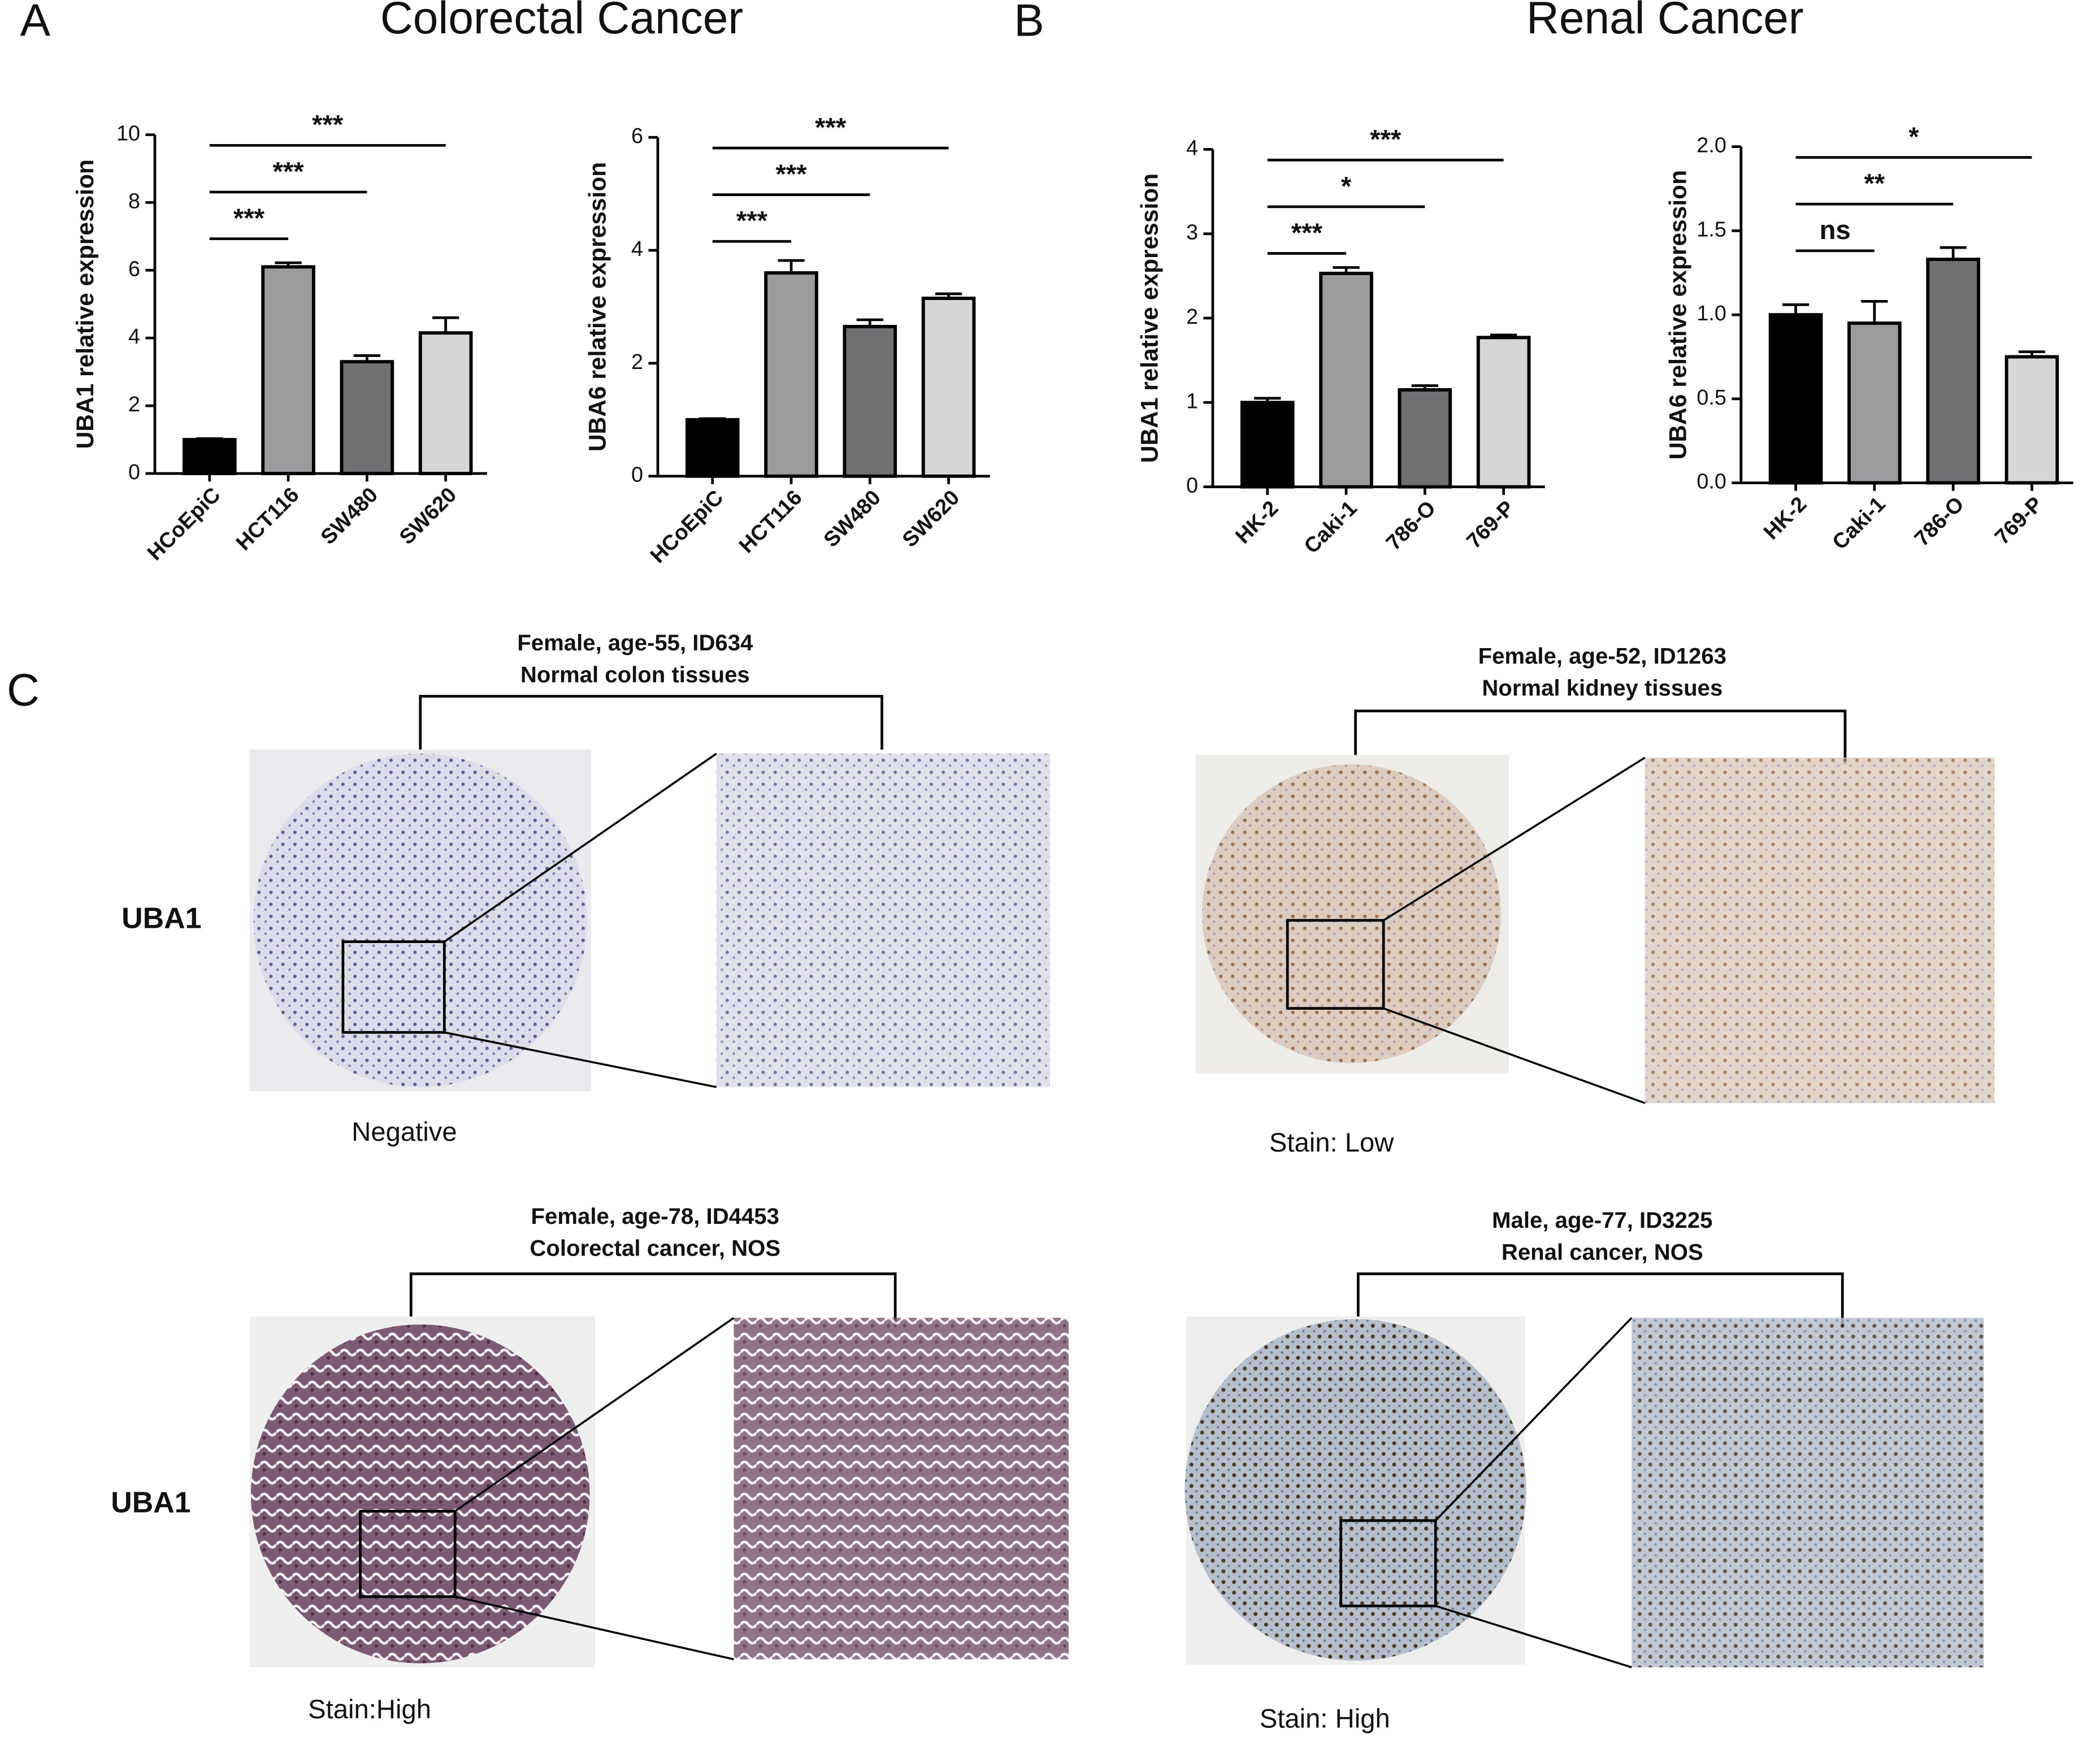 The height and width of the screenshot is (1742, 2100). What do you see at coordinates (1602, 1253) in the screenshot?
I see `sample-subtitle: Renal cancer, NOS` at bounding box center [1602, 1253].